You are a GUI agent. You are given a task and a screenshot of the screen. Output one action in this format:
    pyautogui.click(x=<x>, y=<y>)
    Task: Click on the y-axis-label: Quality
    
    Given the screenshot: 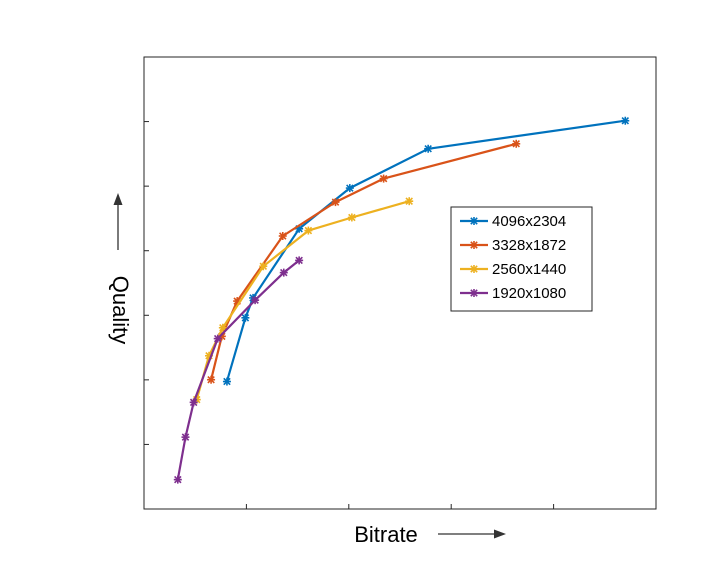 What is the action you would take?
    pyautogui.click(x=120, y=310)
    